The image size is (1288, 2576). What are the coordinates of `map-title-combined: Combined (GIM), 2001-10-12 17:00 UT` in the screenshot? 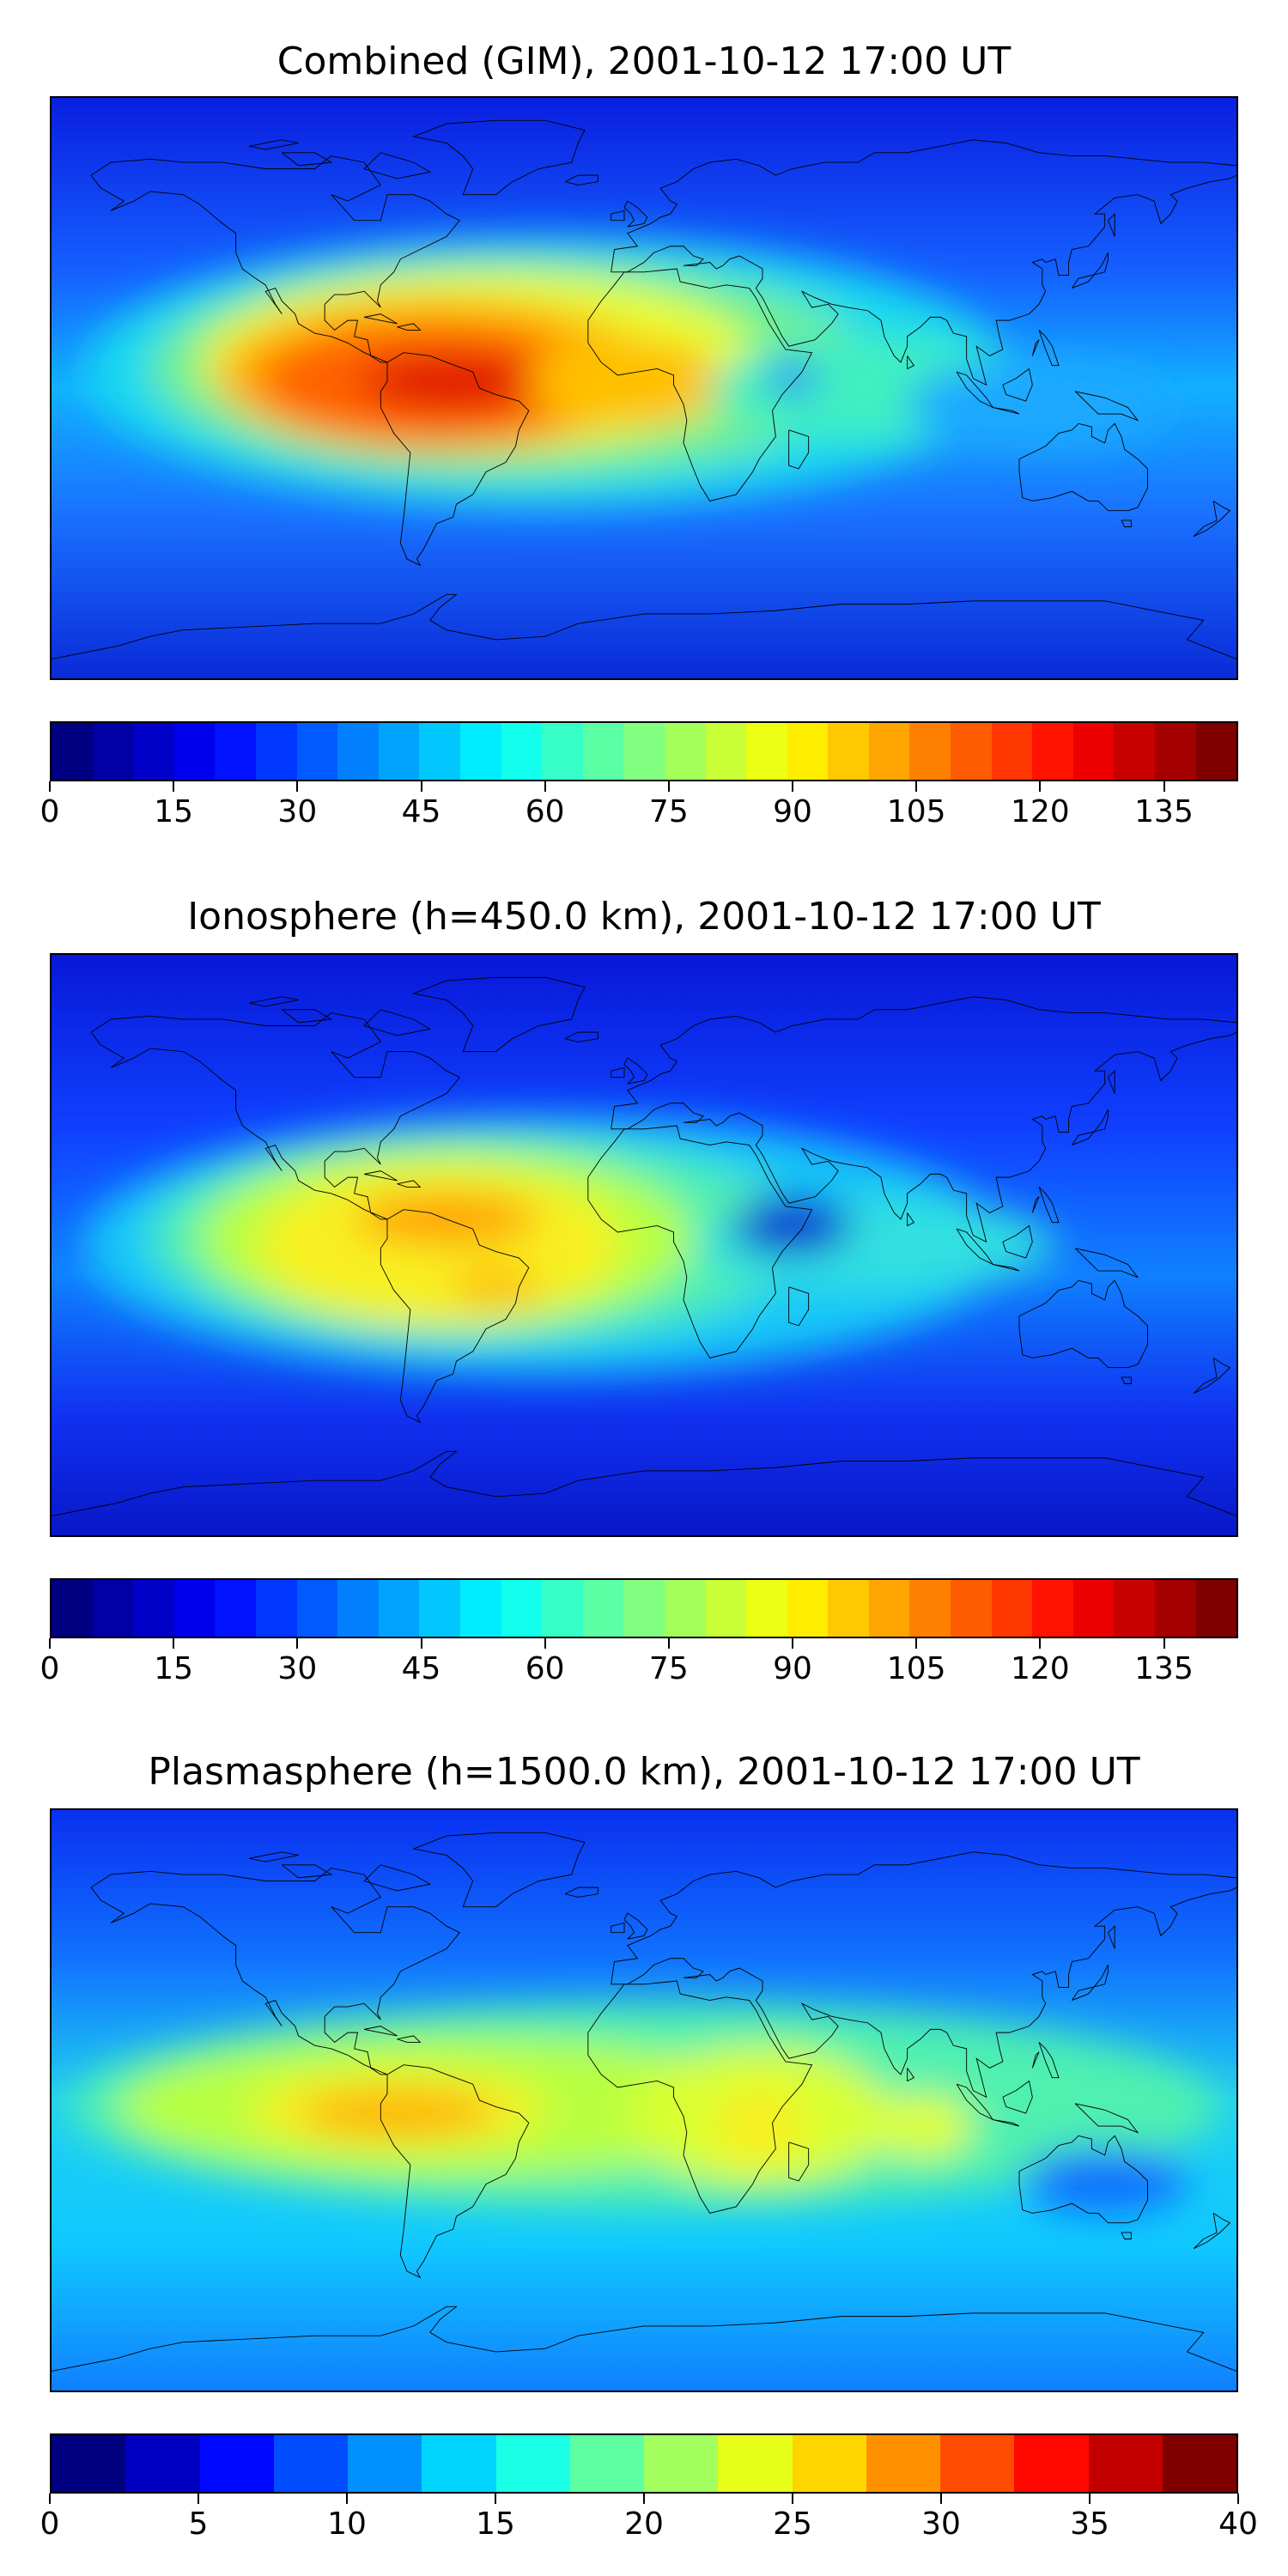 It's located at (644, 61).